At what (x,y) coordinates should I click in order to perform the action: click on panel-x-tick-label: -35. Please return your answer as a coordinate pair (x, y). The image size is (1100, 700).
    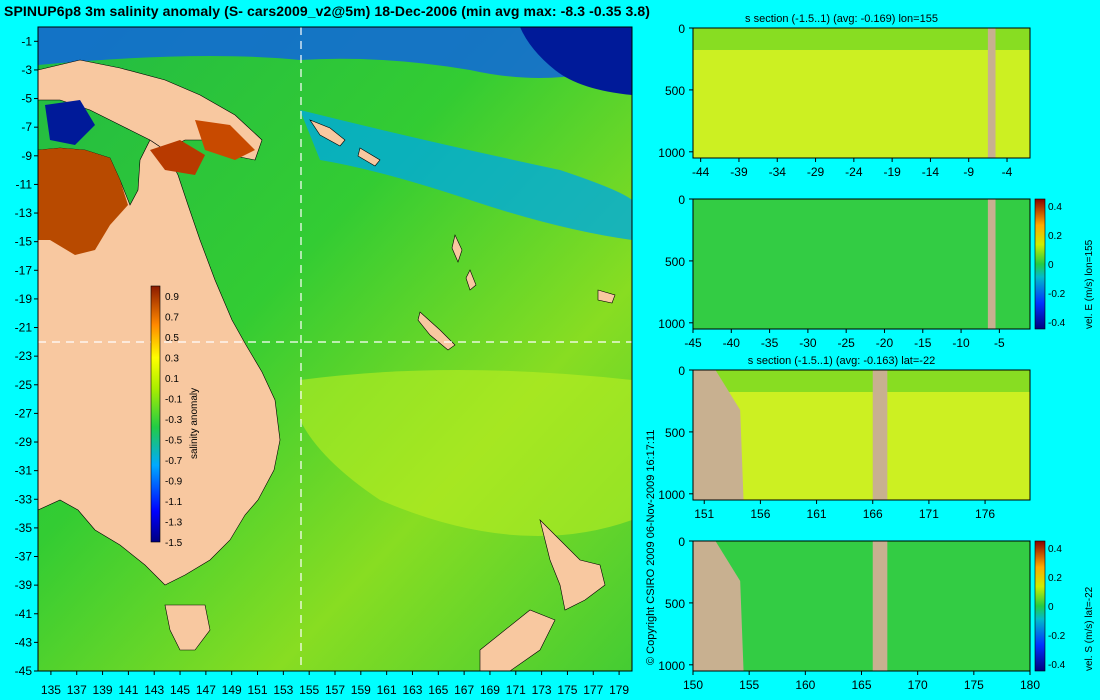
    Looking at the image, I should click on (770, 343).